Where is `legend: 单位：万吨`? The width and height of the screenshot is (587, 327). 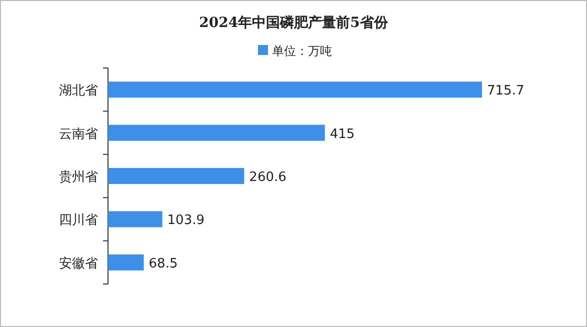
legend: 单位：万吨 is located at coordinates (295, 51).